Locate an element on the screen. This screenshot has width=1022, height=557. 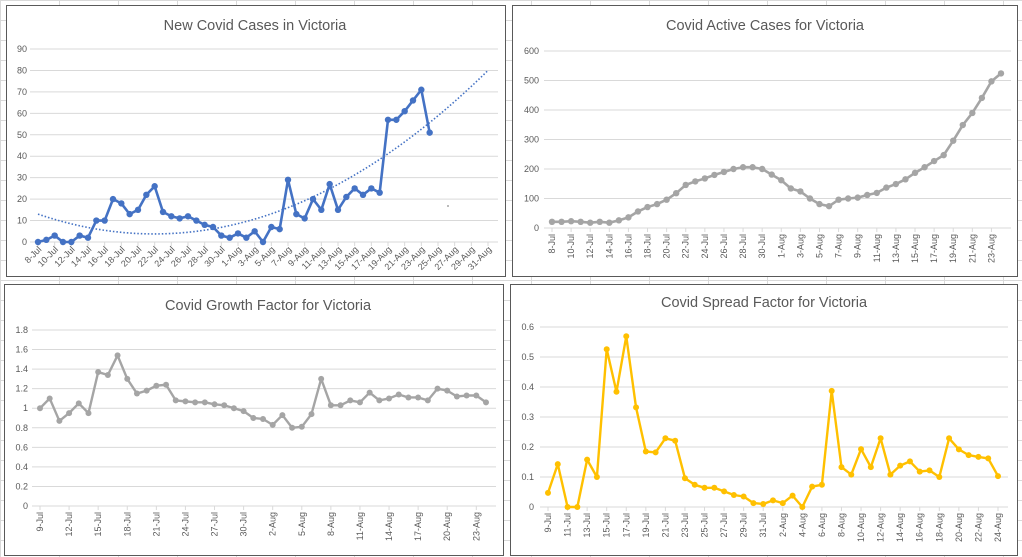
x-tick-label: 20-Jul is located at coordinates (667, 246).